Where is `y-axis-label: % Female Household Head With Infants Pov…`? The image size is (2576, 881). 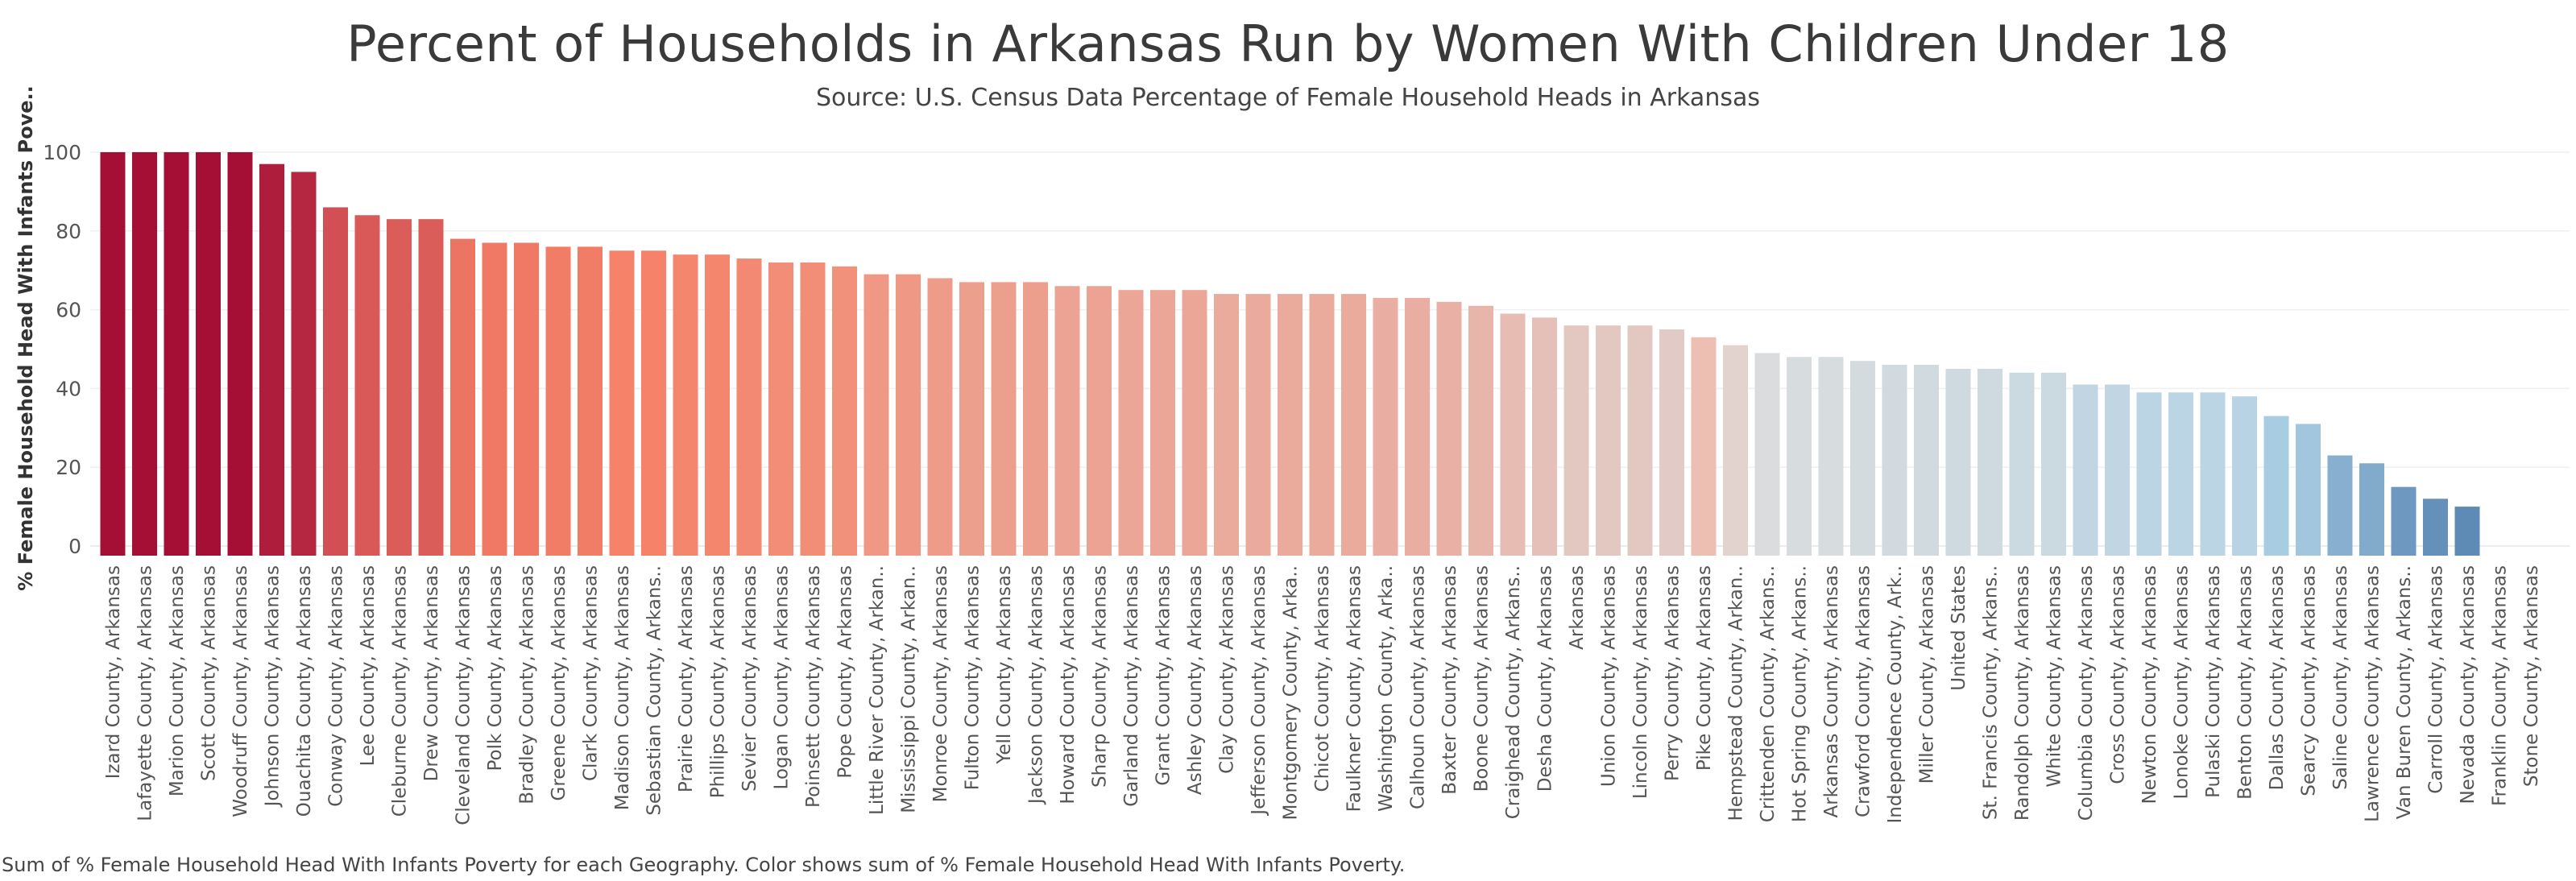
y-axis-label: % Female Household Head With Infants Pov… is located at coordinates (25, 338).